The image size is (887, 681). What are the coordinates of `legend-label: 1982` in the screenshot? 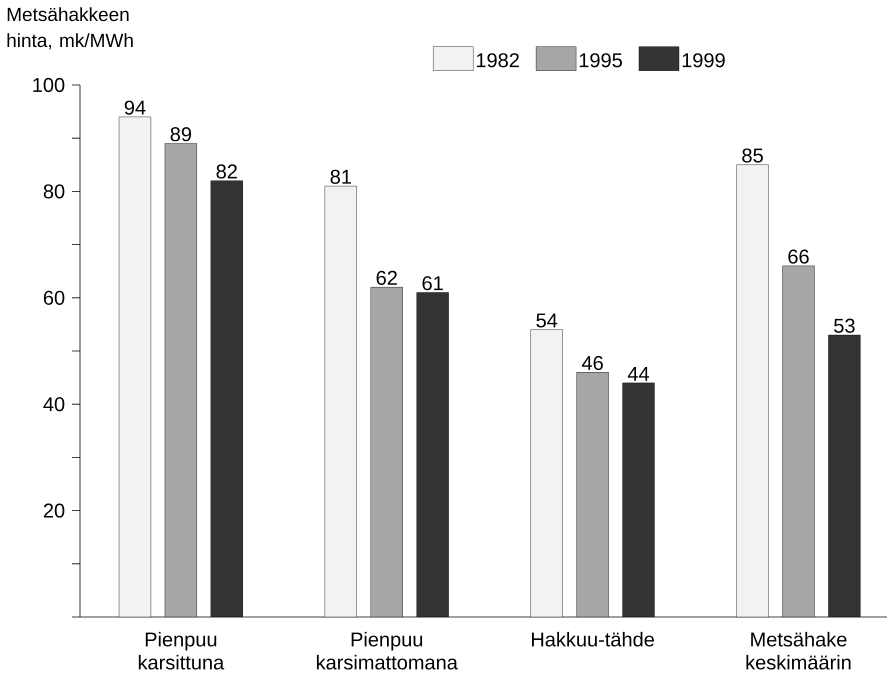 It's located at (497, 60).